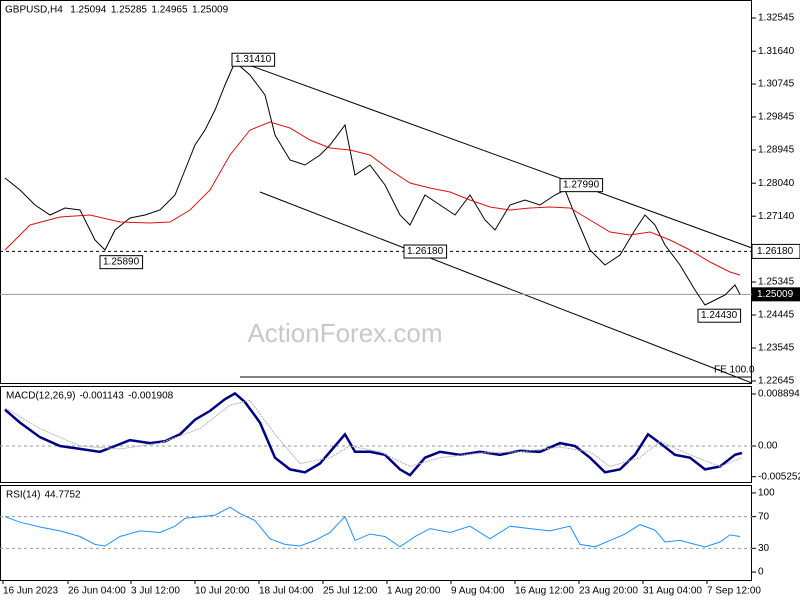  What do you see at coordinates (776, 51) in the screenshot?
I see `y-tick-label: 1.31640` at bounding box center [776, 51].